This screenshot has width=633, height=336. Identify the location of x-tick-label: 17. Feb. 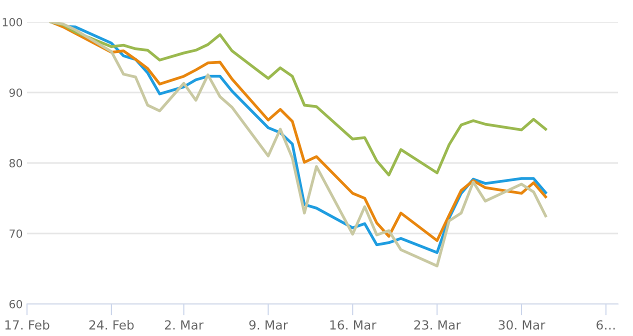
(27, 325).